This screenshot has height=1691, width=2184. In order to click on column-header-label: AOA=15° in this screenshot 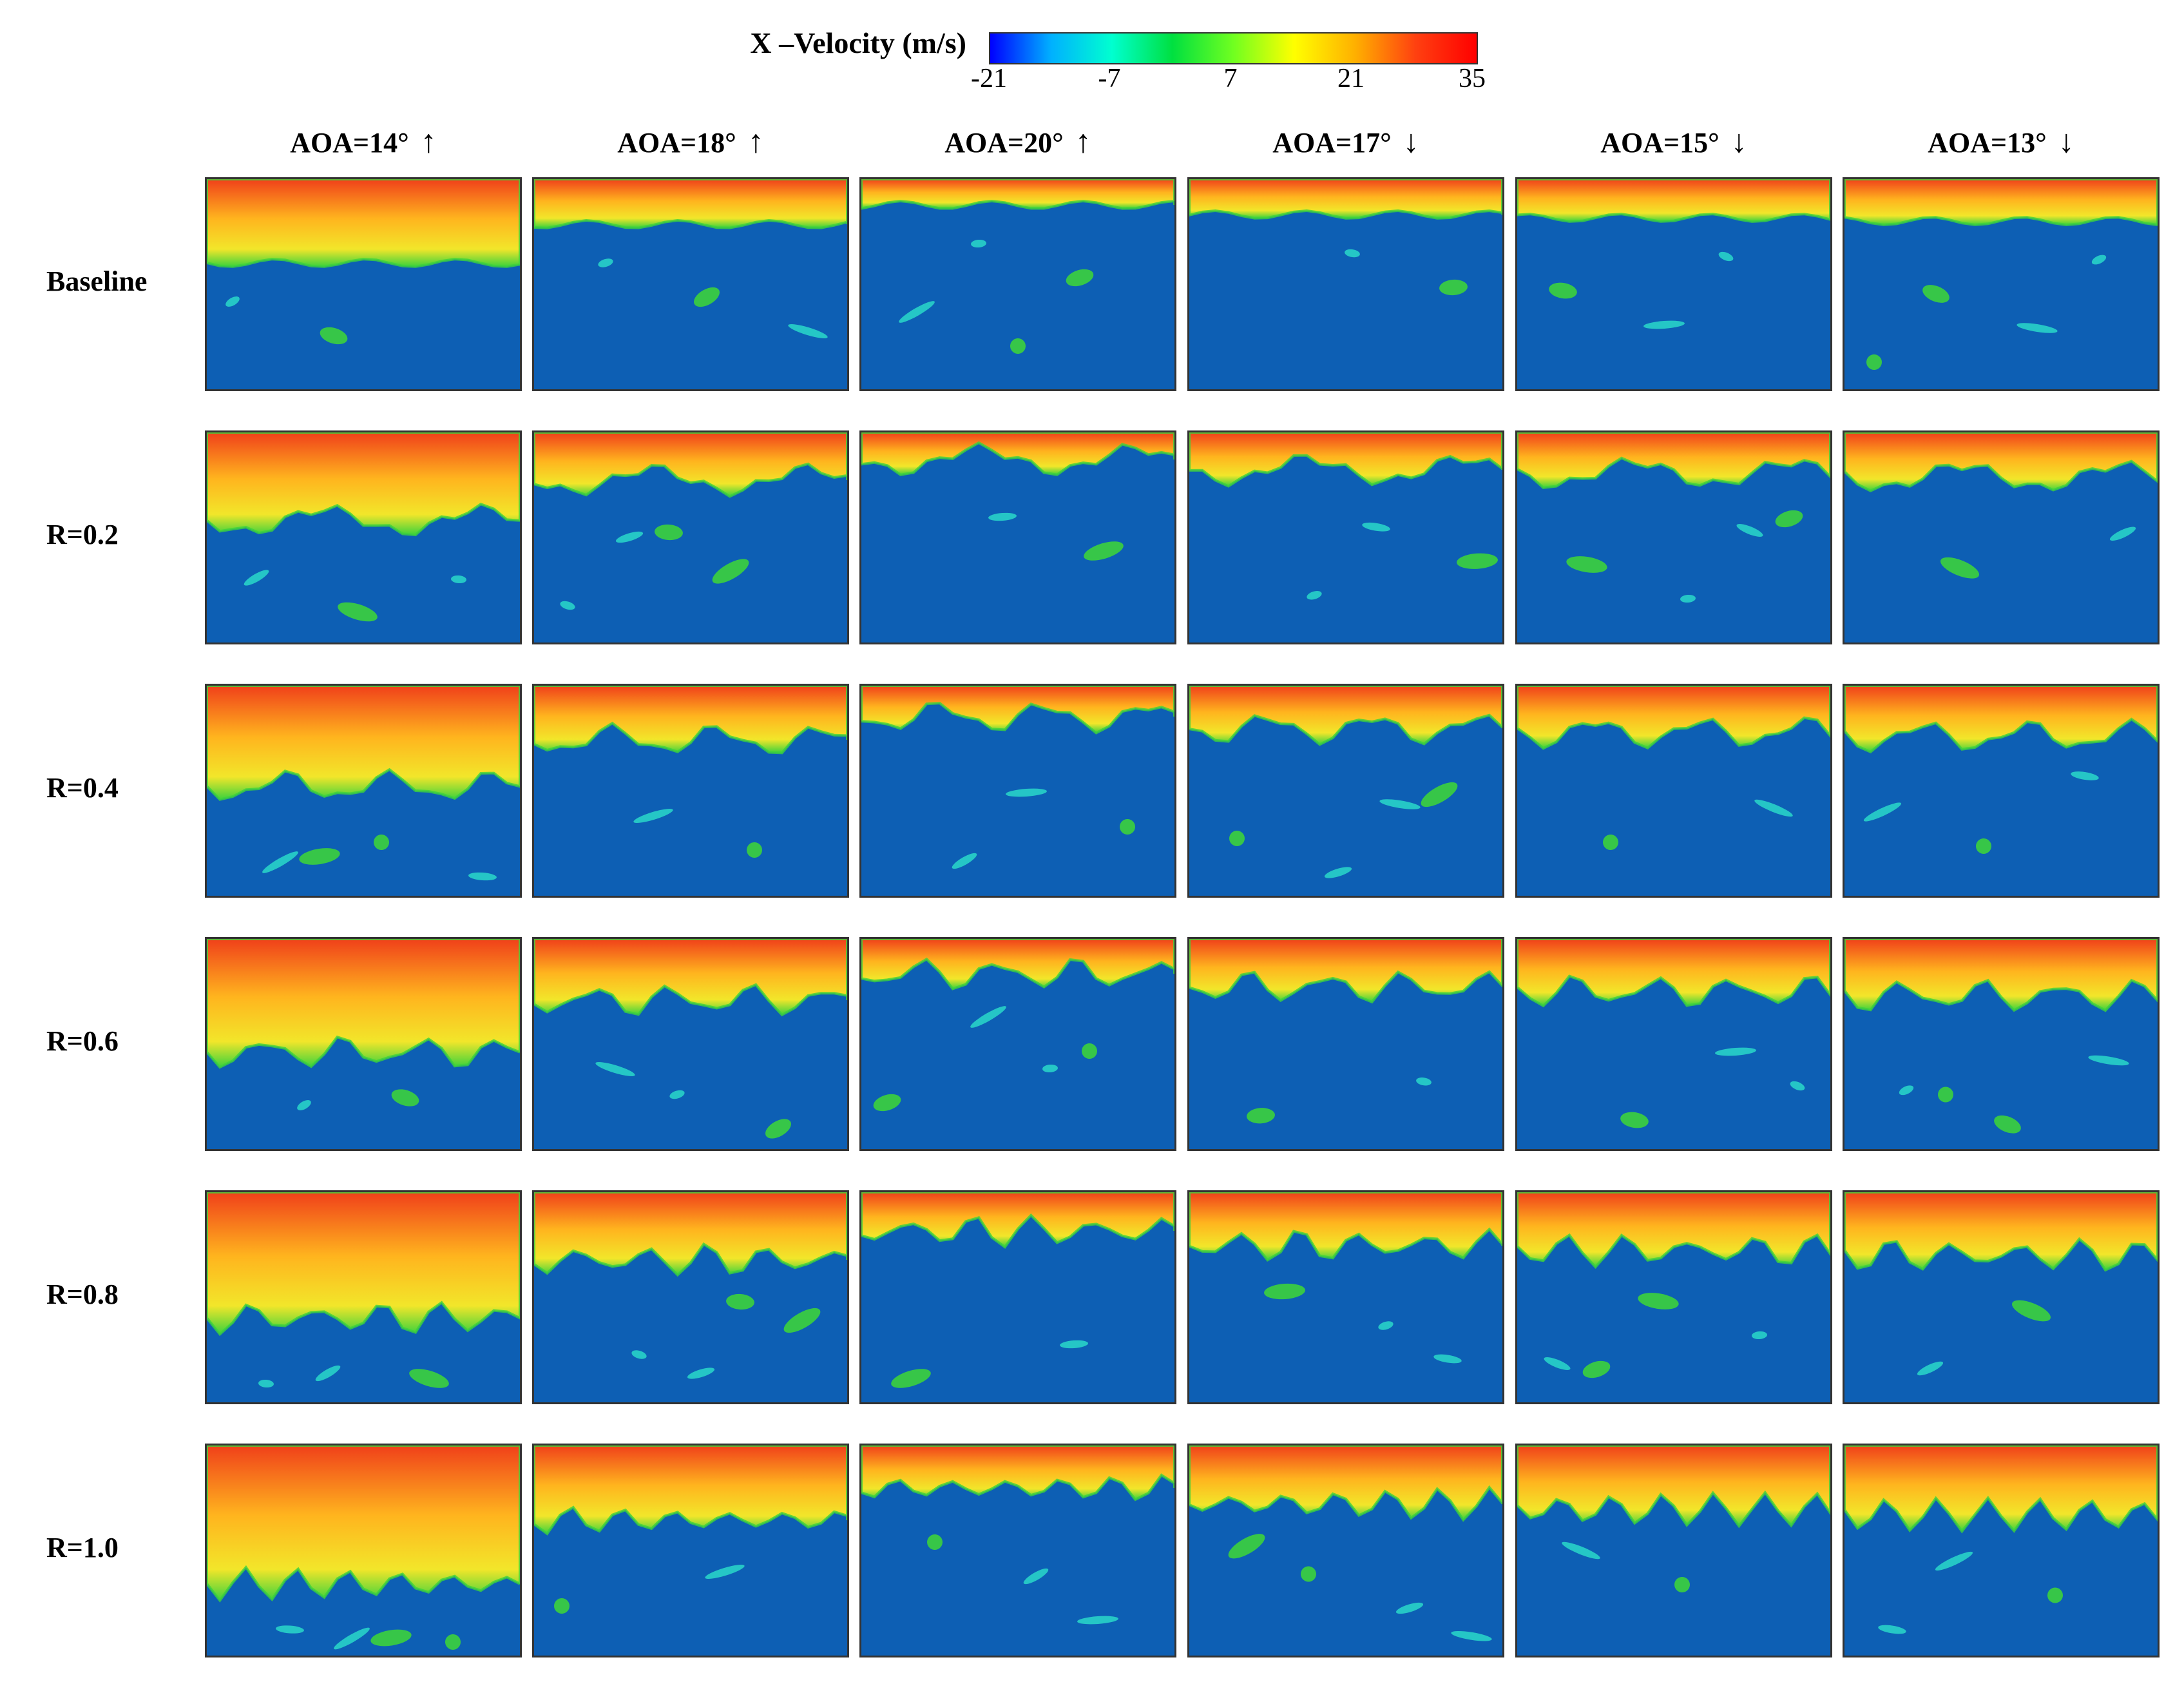, I will do `click(1660, 143)`.